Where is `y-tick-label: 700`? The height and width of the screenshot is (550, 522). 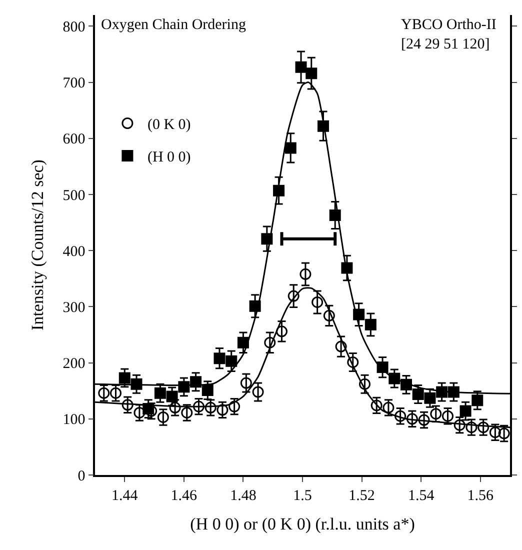 y-tick-label: 700 is located at coordinates (74, 84).